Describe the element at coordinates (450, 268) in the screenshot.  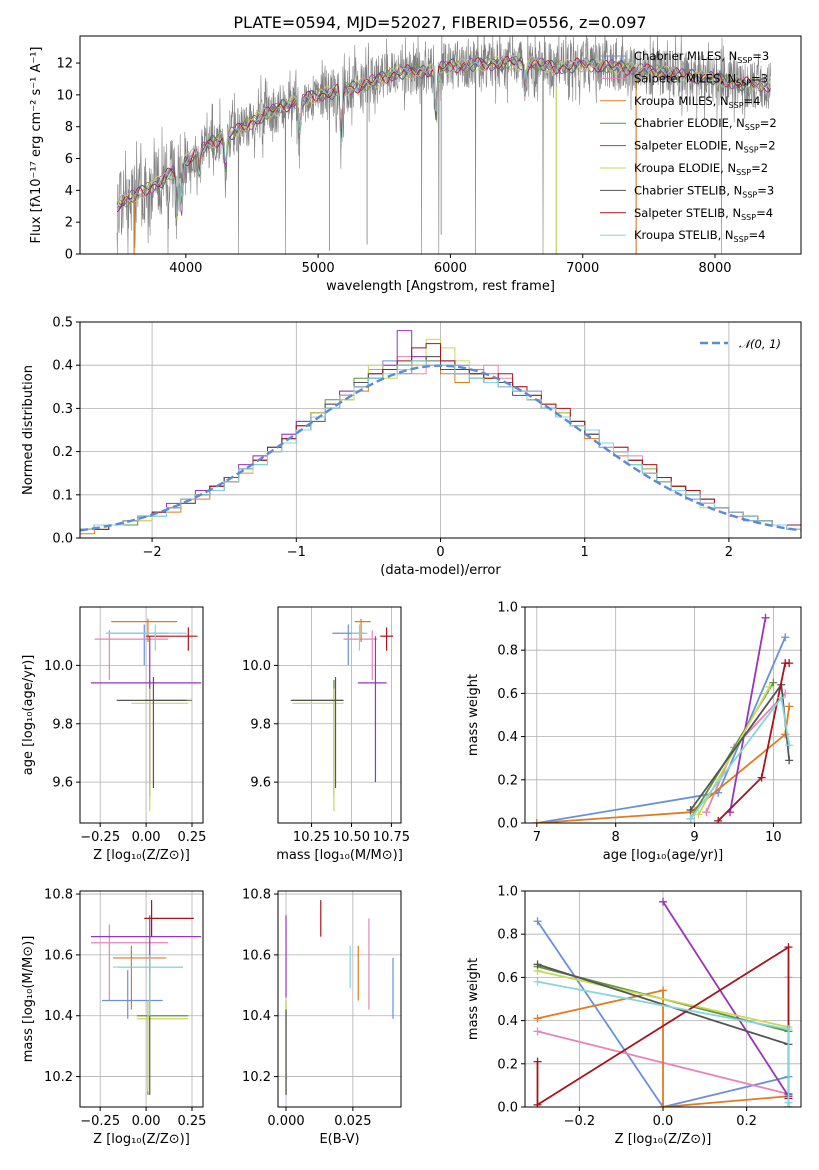
I see `x-tick-label: 6000` at that location.